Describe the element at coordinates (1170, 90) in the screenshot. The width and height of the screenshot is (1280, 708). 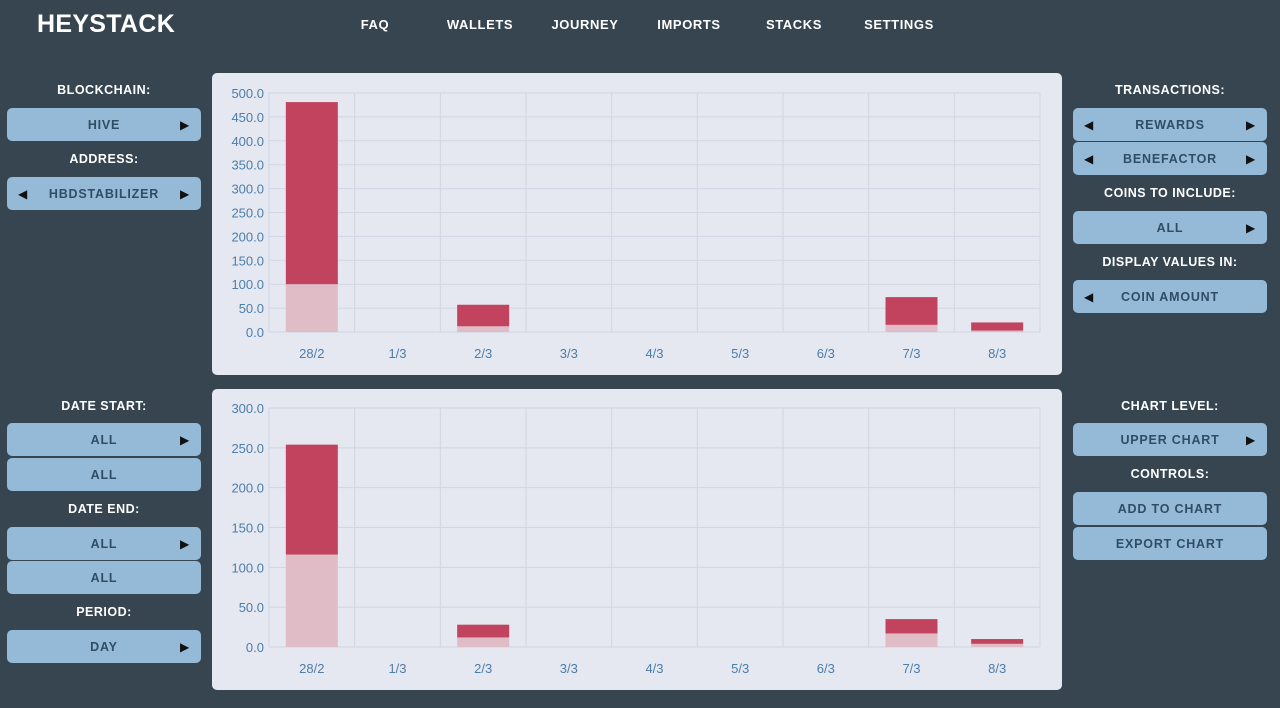
I see `transactions-label: TRANSACTIONS:` at that location.